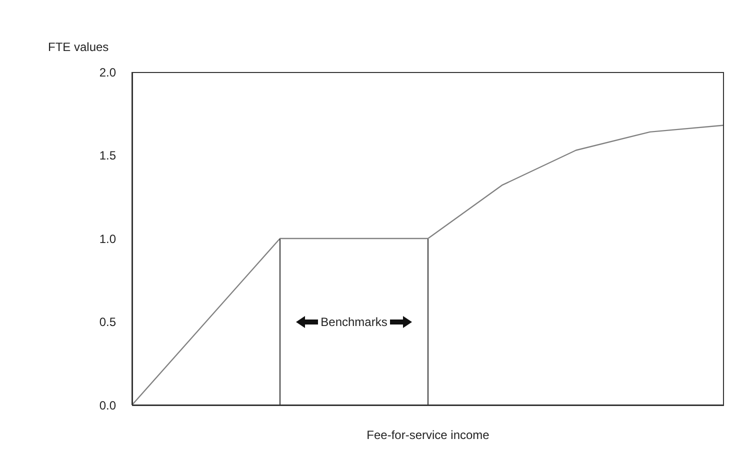 The image size is (751, 465). Describe the element at coordinates (107, 155) in the screenshot. I see `y-tick-label: 1.5` at that location.